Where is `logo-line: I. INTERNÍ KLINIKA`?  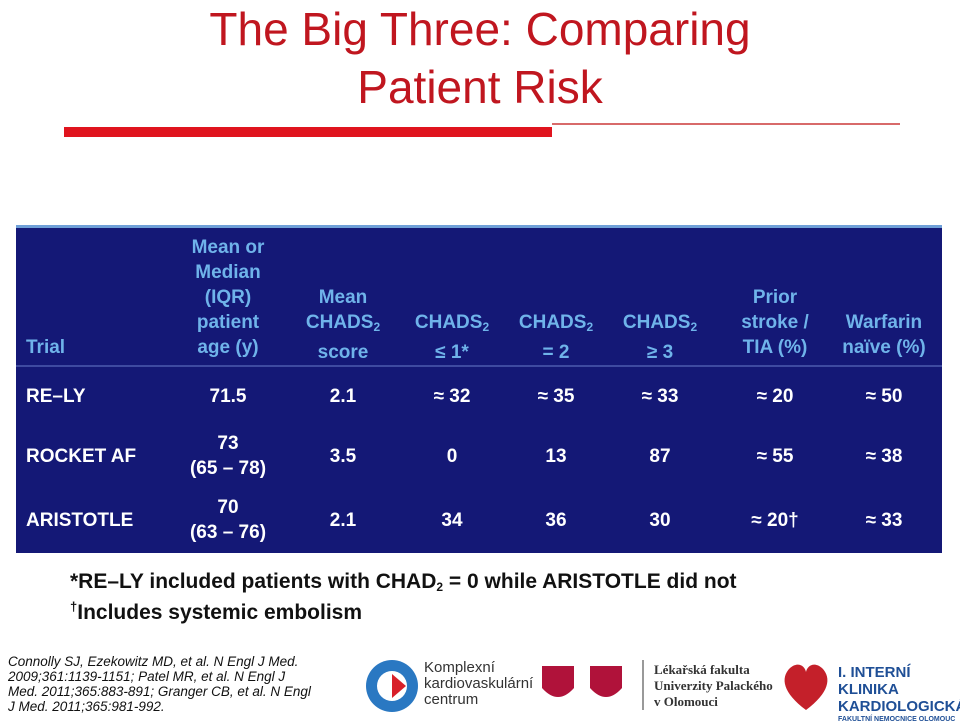 logo-line: I. INTERNÍ KLINIKA is located at coordinates (874, 681).